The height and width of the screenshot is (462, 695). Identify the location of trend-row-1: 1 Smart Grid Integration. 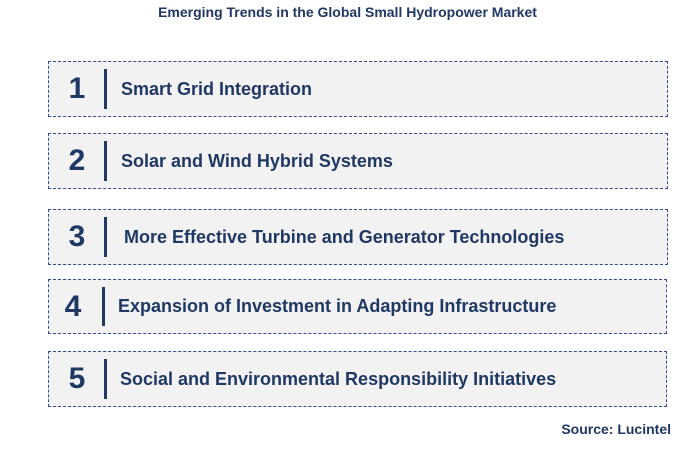
(358, 89).